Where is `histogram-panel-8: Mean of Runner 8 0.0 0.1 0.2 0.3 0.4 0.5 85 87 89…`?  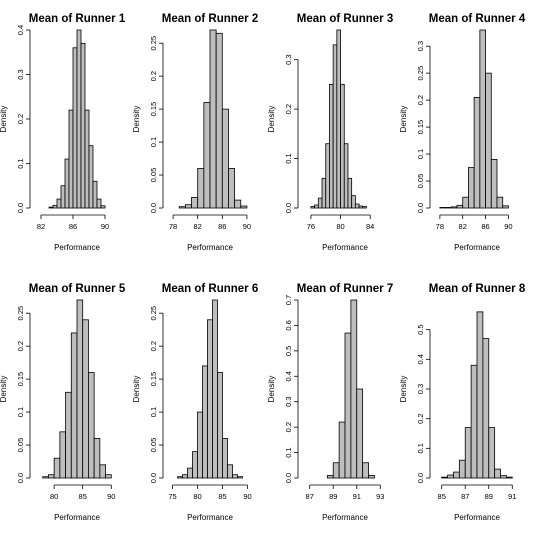 histogram-panel-8: Mean of Runner 8 0.0 0.1 0.2 0.3 0.4 0.5 85 87 89… is located at coordinates (462, 402).